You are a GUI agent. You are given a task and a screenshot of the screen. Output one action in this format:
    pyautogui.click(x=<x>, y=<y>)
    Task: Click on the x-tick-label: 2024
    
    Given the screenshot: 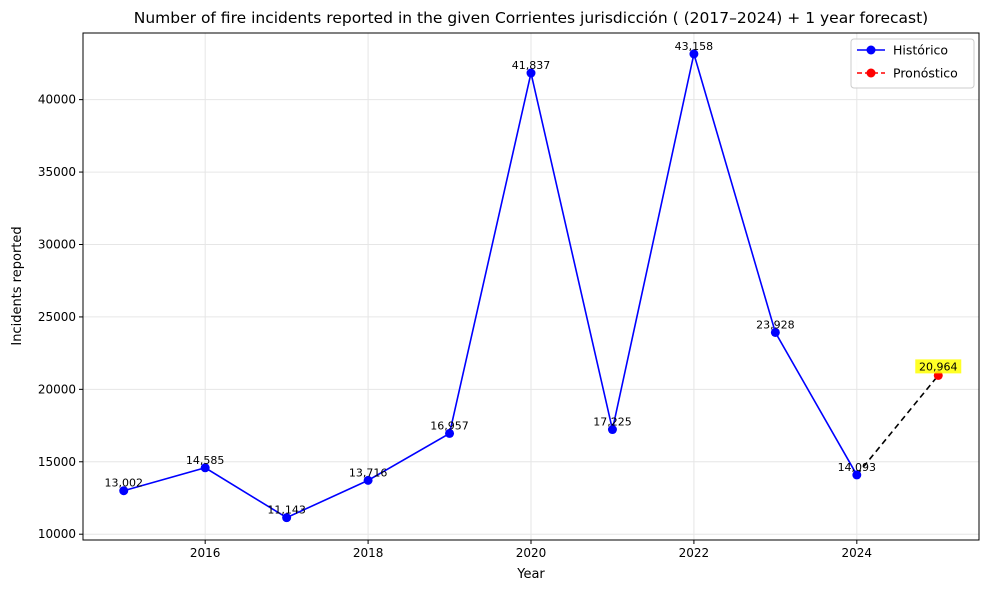 What is the action you would take?
    pyautogui.click(x=857, y=553)
    